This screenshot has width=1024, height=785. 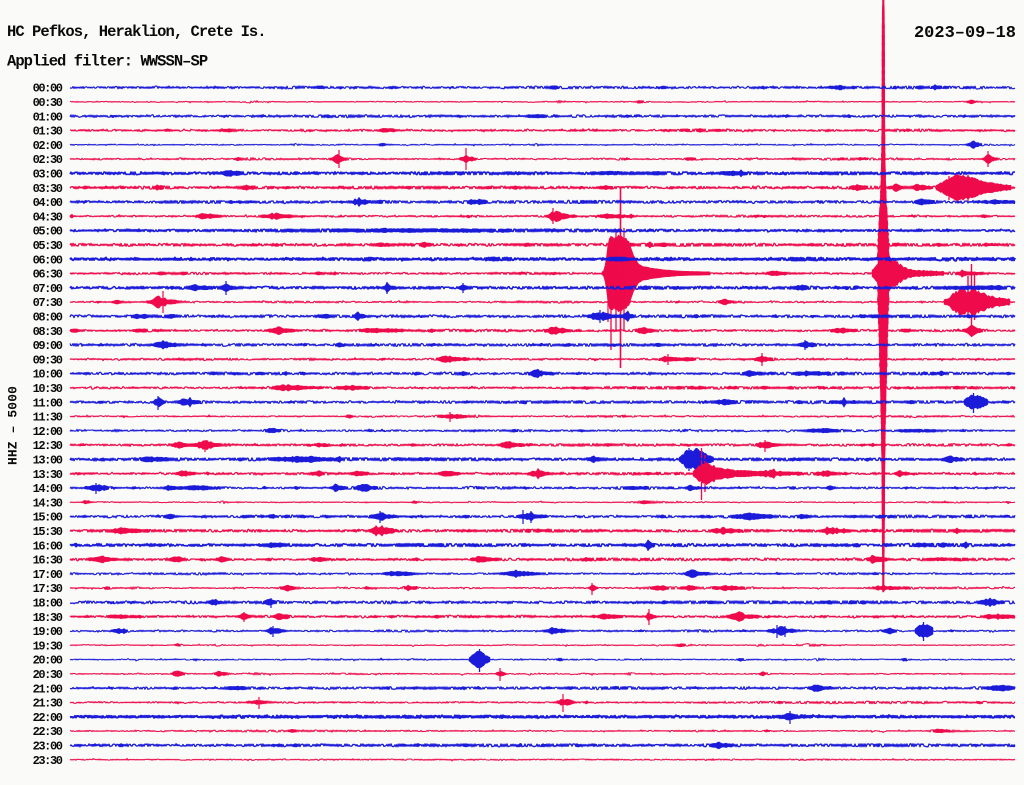 I want to click on svg-text: 23:00, so click(x=48, y=747).